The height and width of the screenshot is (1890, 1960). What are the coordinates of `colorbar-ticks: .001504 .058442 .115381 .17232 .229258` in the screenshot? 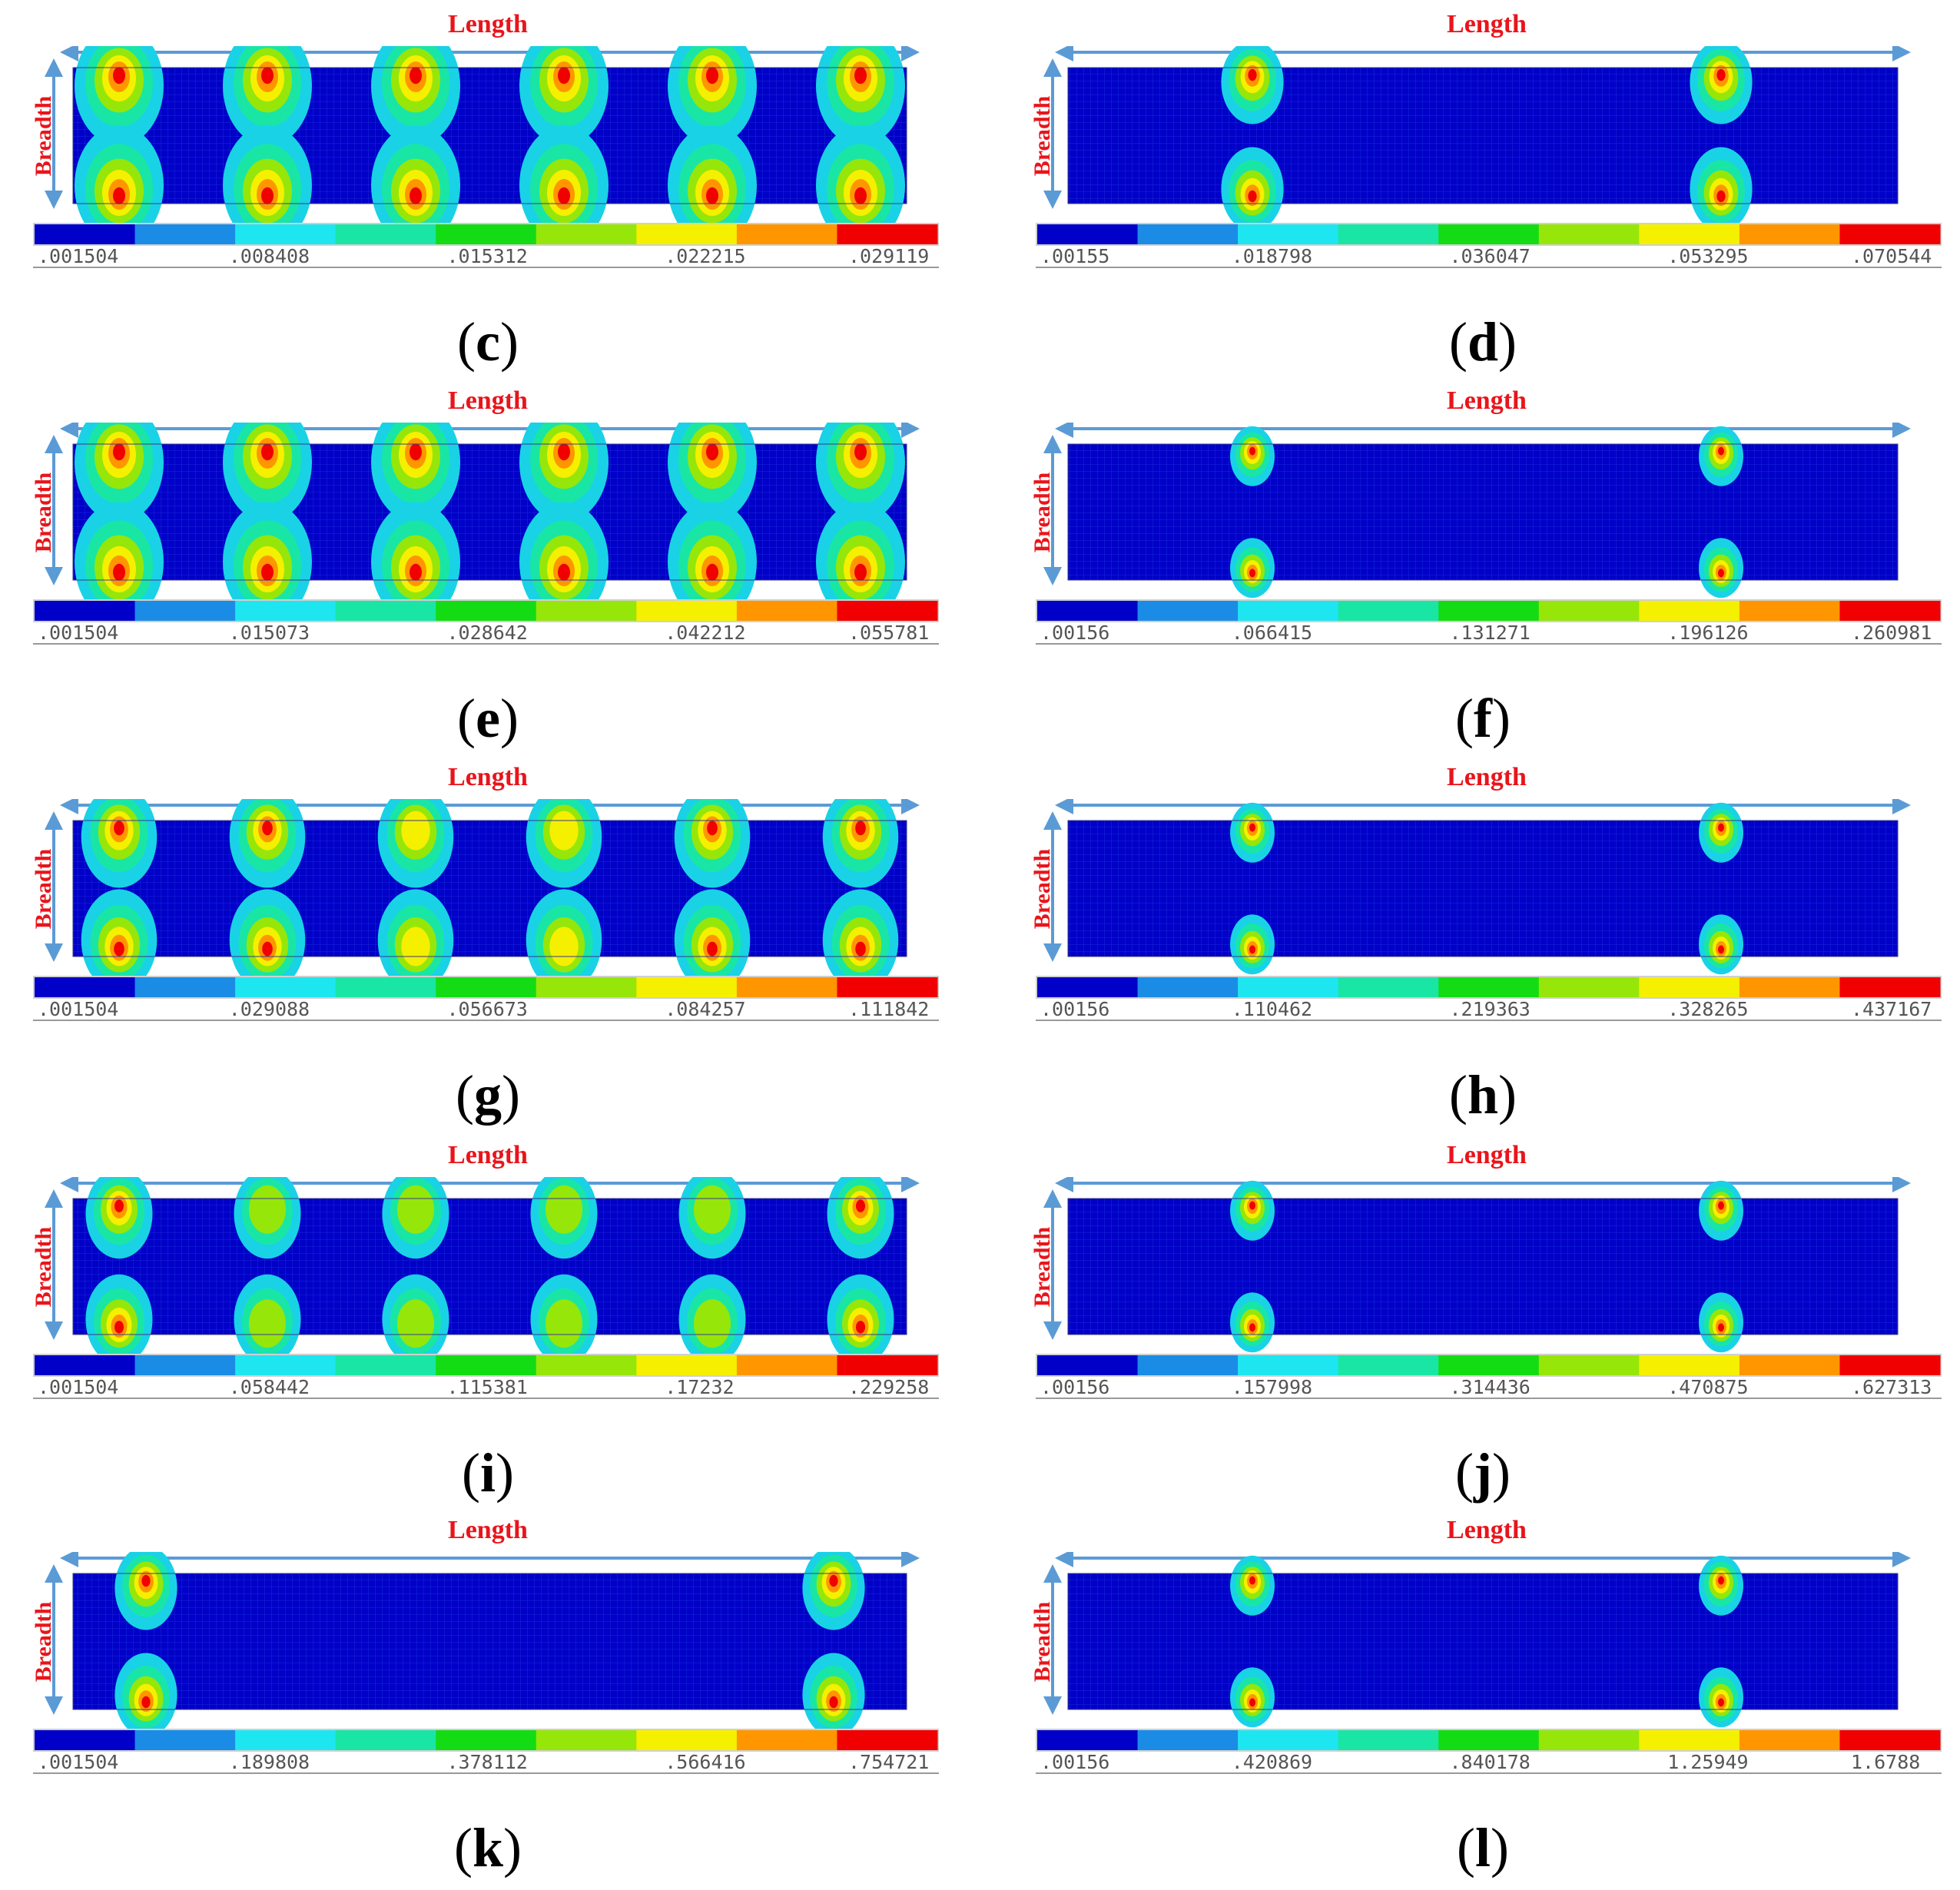 It's located at (487, 1387).